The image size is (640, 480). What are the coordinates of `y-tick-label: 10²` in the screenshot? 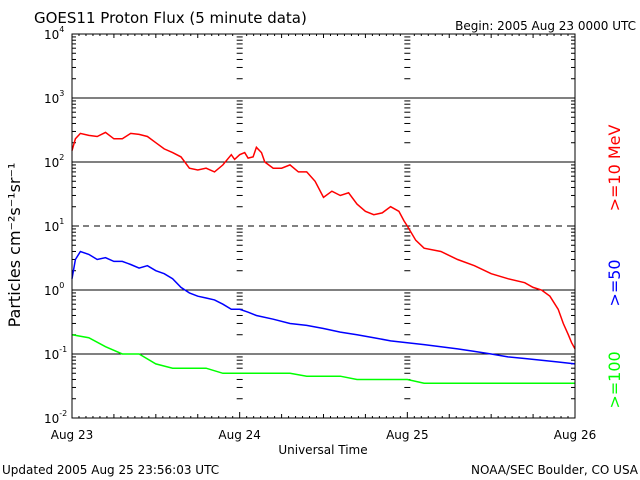 It's located at (54, 161).